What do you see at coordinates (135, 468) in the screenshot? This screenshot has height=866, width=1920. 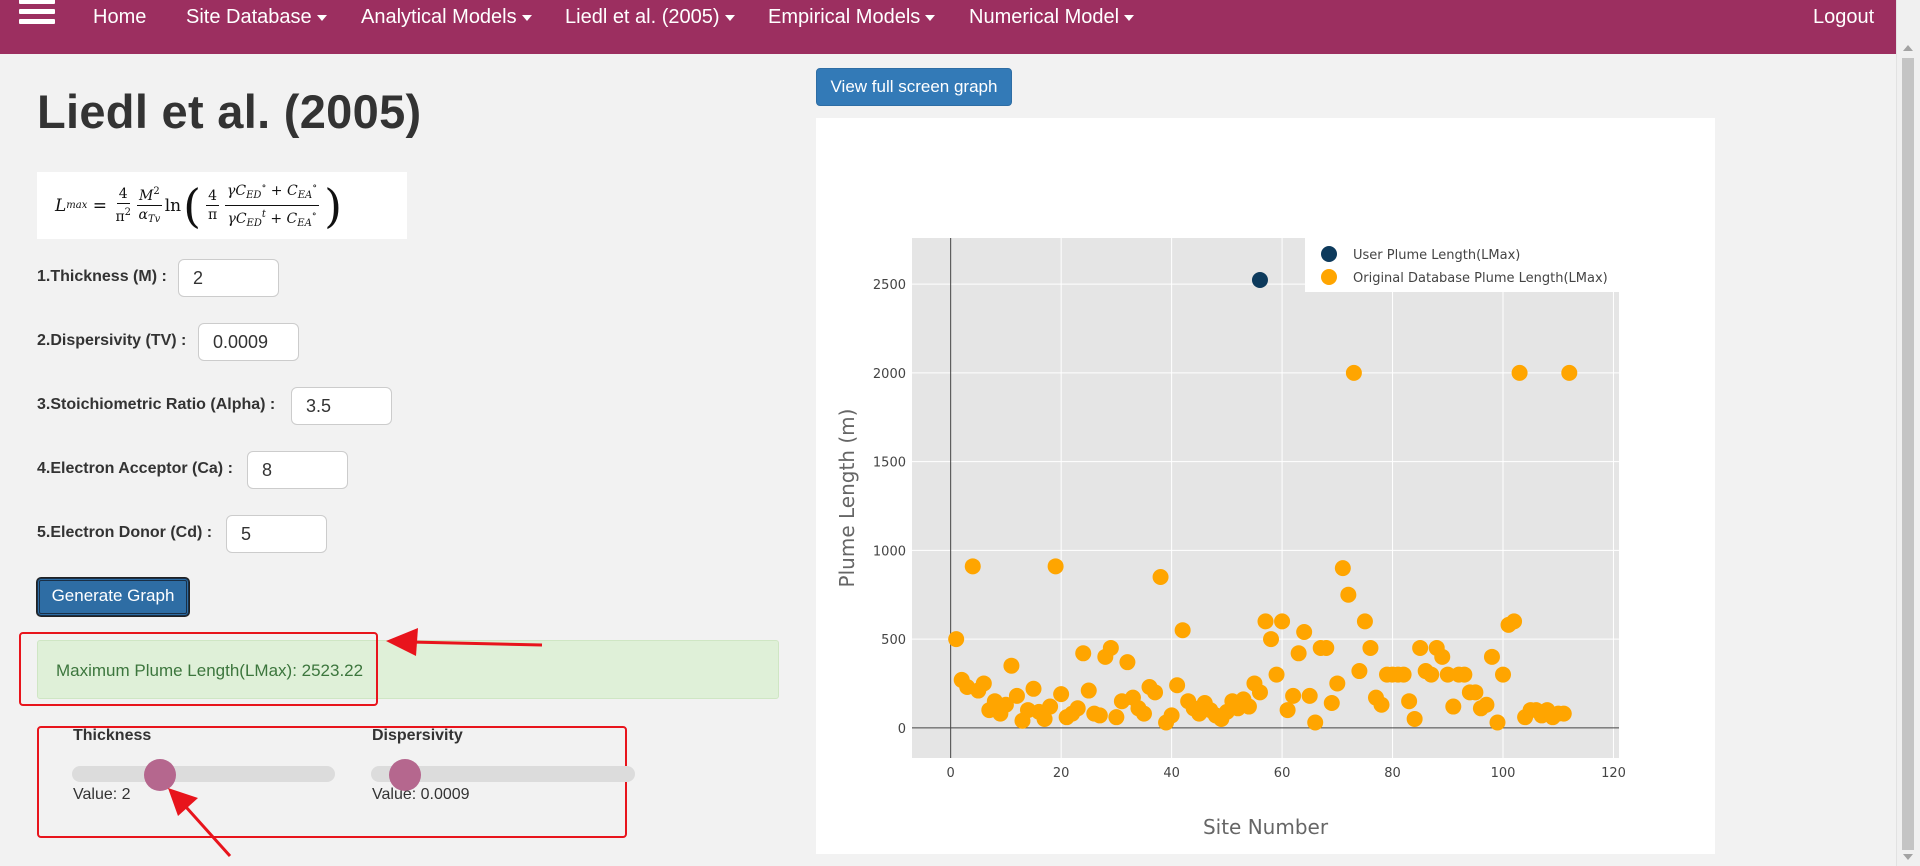 I see `electron-acceptor-label: 4.Electron Acceptor (Ca) :` at bounding box center [135, 468].